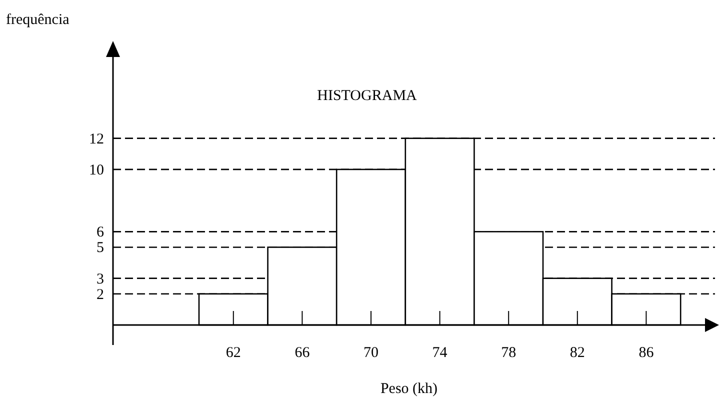 The height and width of the screenshot is (403, 721). Describe the element at coordinates (646, 353) in the screenshot. I see `x-tick-label: 86` at that location.